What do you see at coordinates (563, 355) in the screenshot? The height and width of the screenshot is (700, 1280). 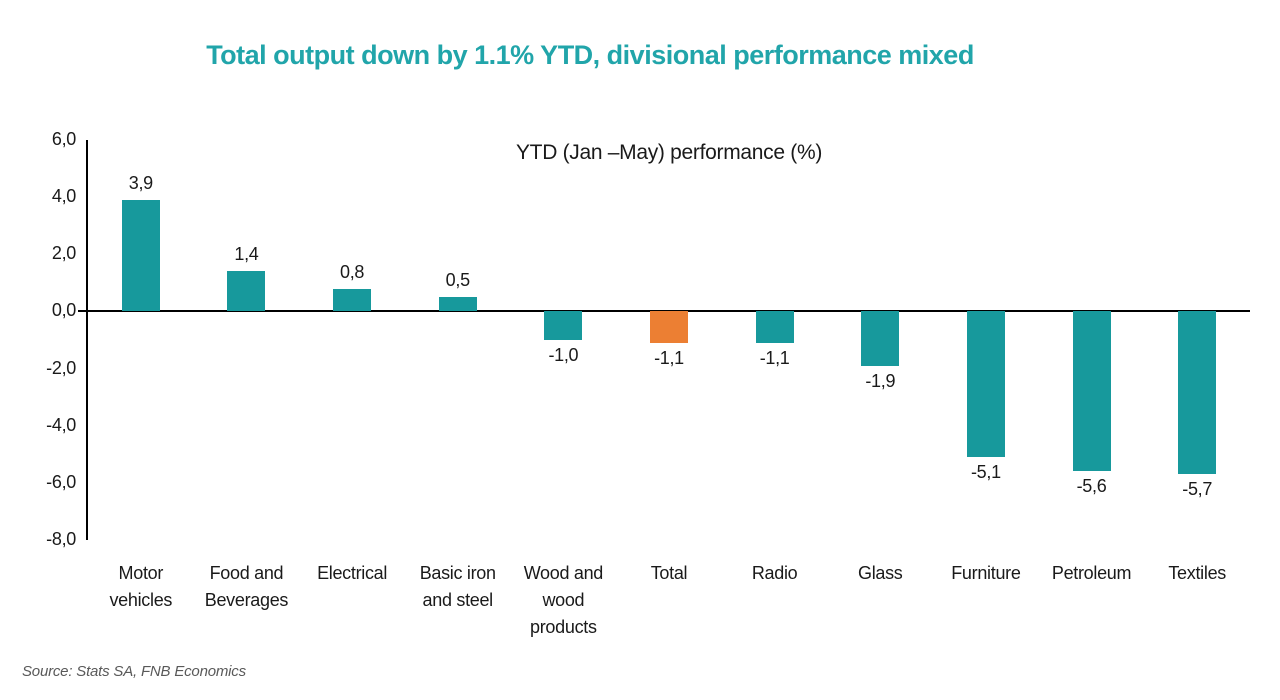 I see `bar-value-label: -1,0` at bounding box center [563, 355].